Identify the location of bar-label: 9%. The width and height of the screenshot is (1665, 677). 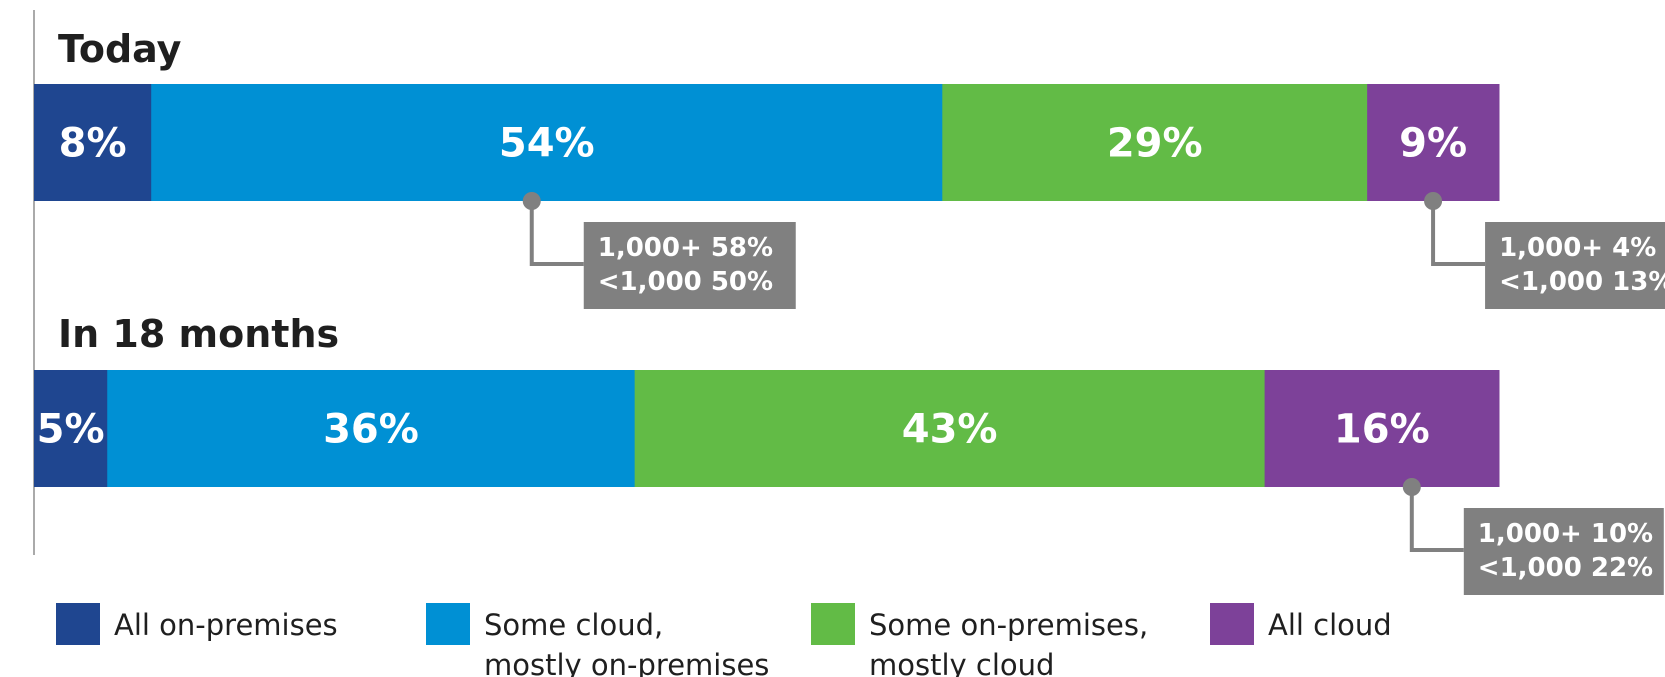
(1433, 144).